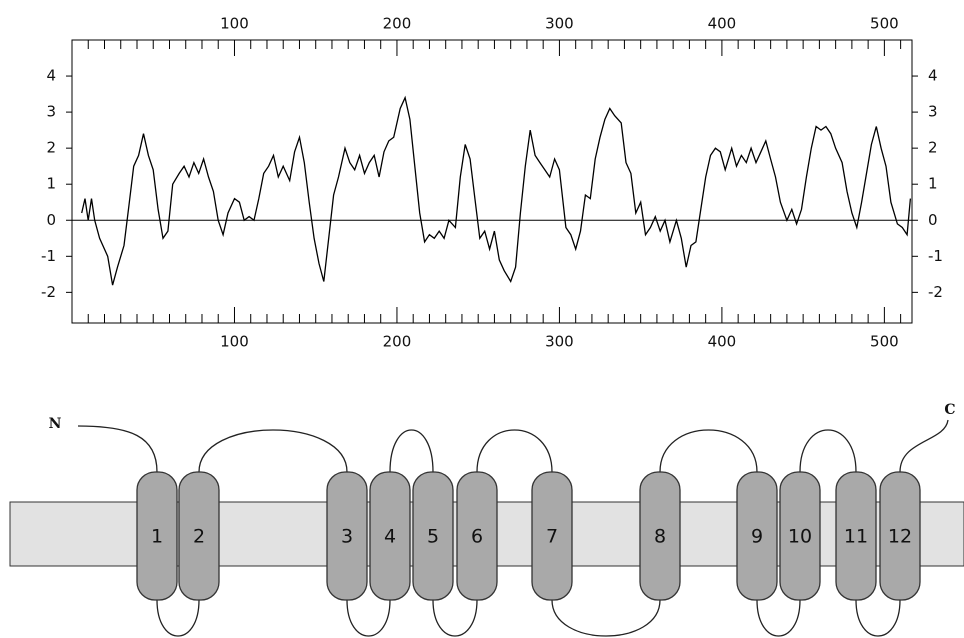 Image resolution: width=964 pixels, height=638 pixels. I want to click on helix-label: 10, so click(800, 537).